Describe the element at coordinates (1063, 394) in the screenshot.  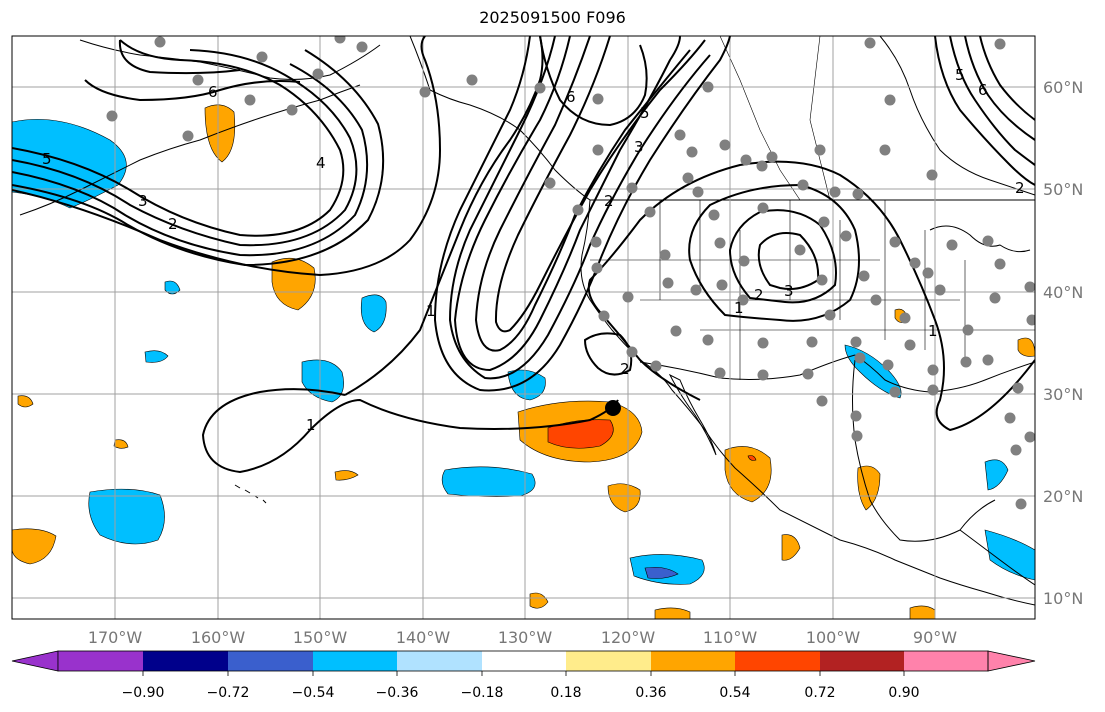
I see `lat-tick-label: 30°N` at that location.